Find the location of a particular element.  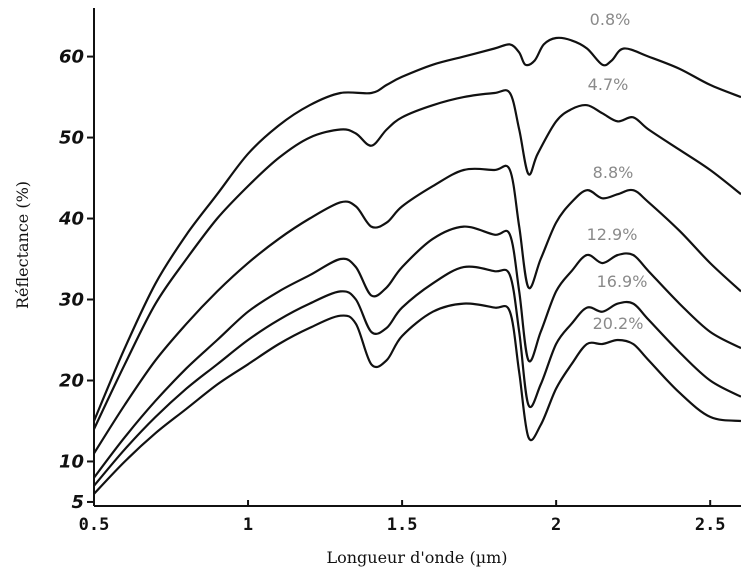

y-tick-label: 50 is located at coordinates (71, 138).